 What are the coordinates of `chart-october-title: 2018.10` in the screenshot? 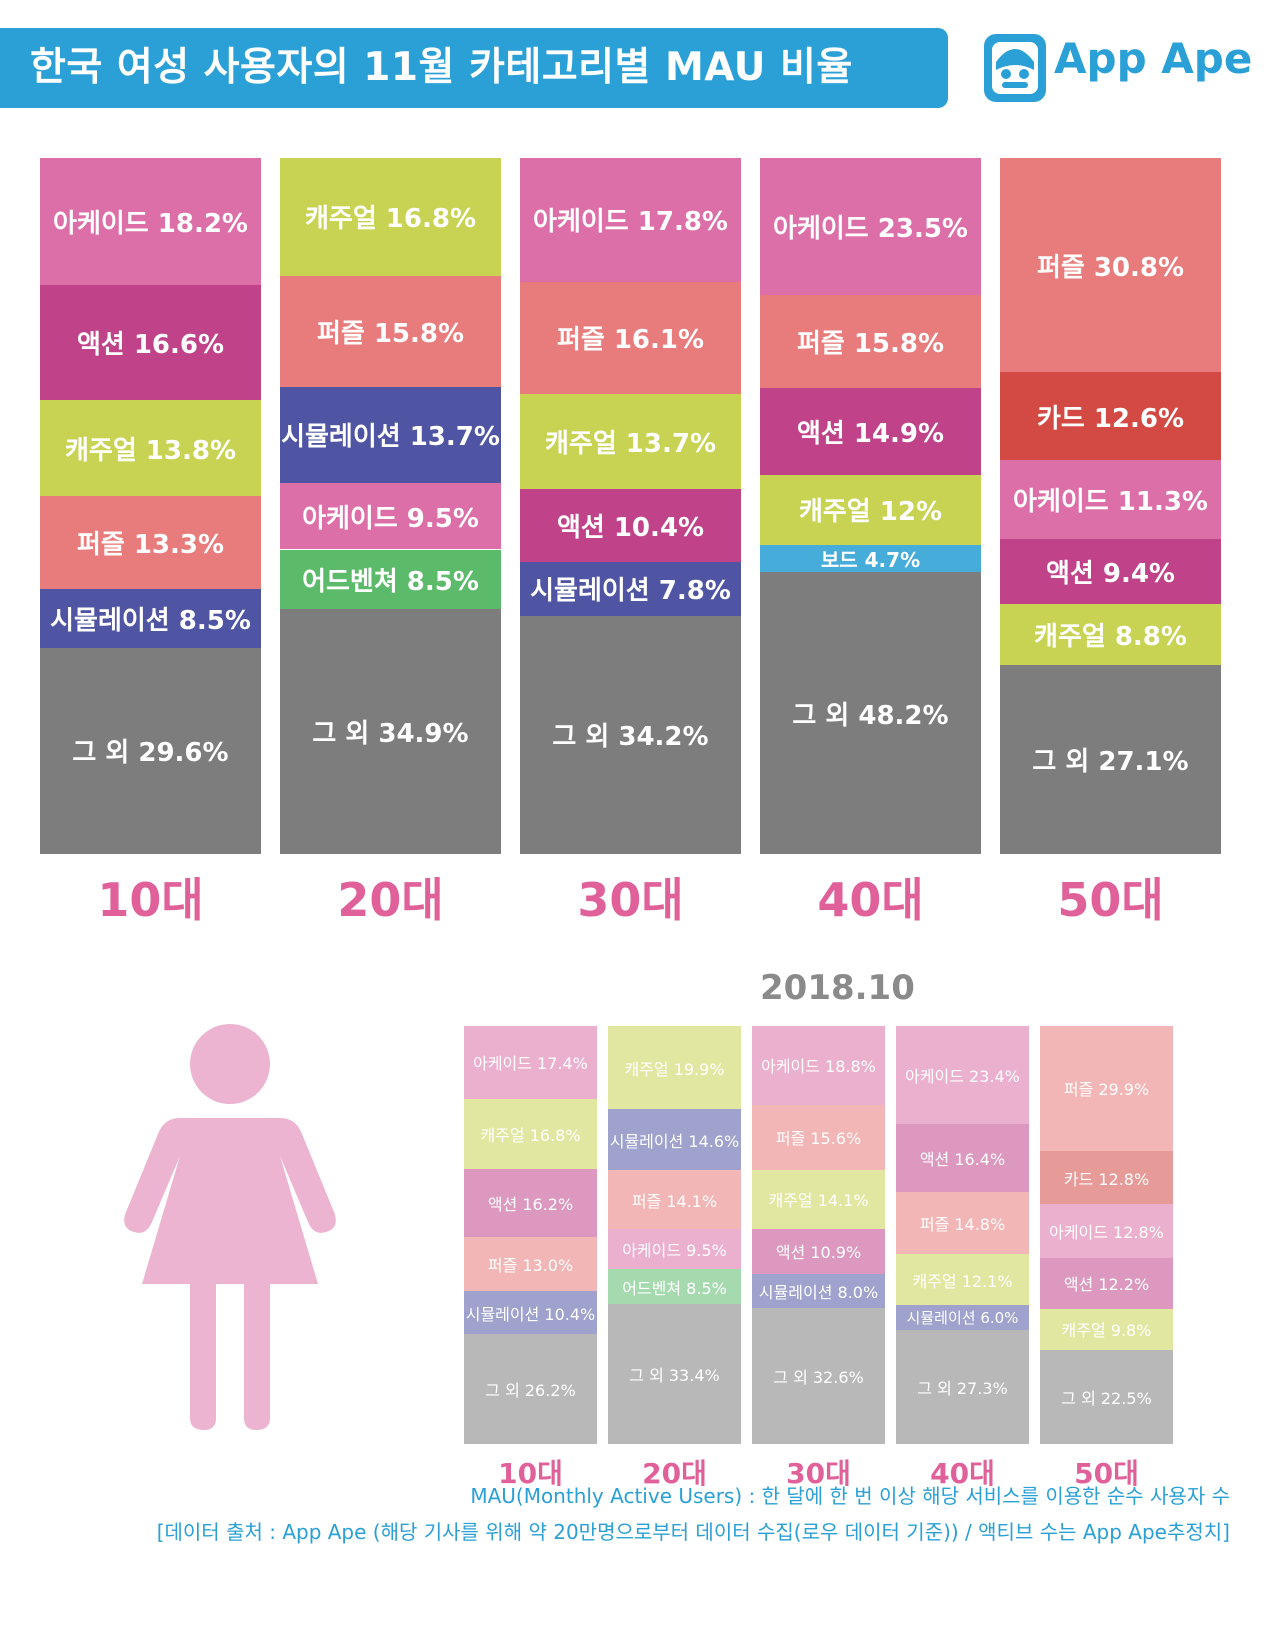 It's located at (837, 988).